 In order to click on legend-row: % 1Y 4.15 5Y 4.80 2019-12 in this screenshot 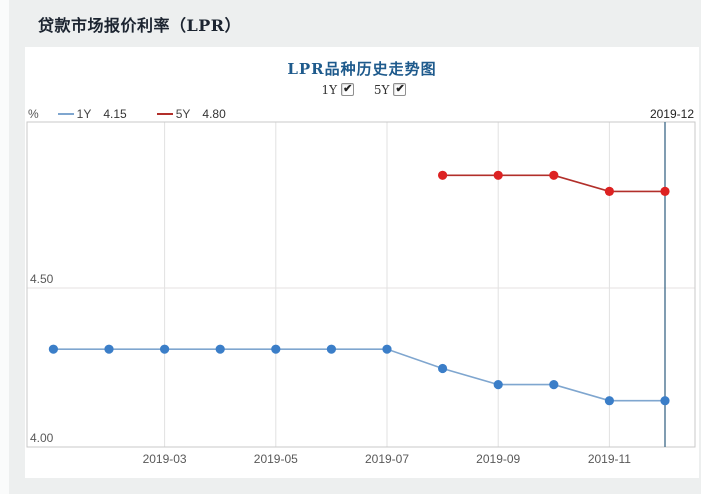, I will do `click(362, 113)`.